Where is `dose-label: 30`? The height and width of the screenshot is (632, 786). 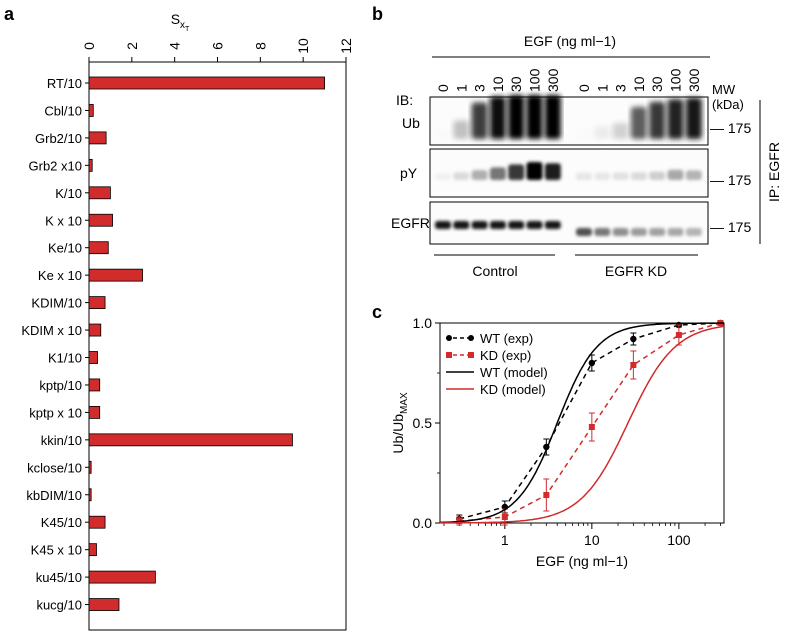 dose-label: 30 is located at coordinates (657, 84).